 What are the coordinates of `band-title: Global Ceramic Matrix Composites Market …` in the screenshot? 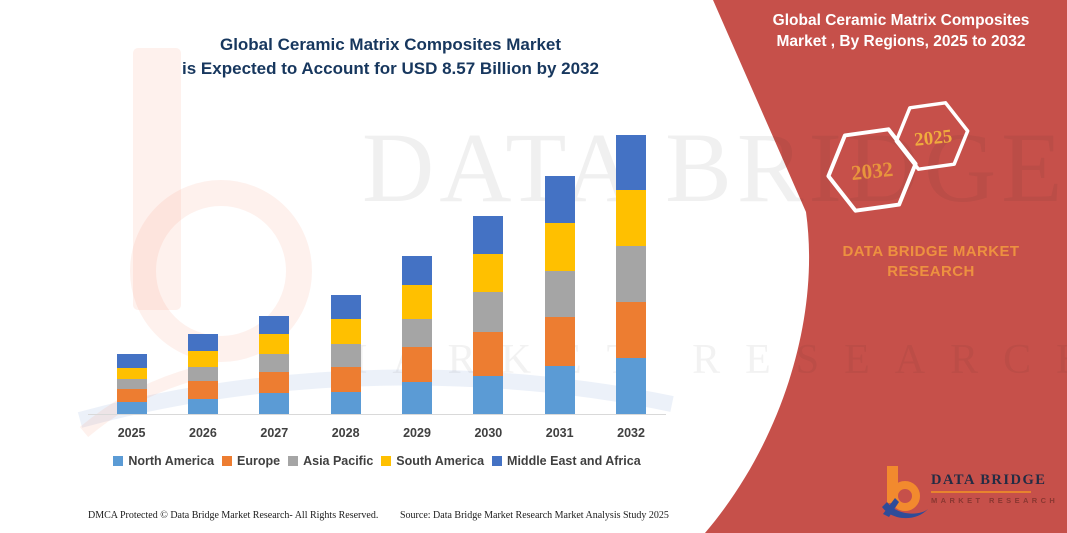 It's located at (901, 31).